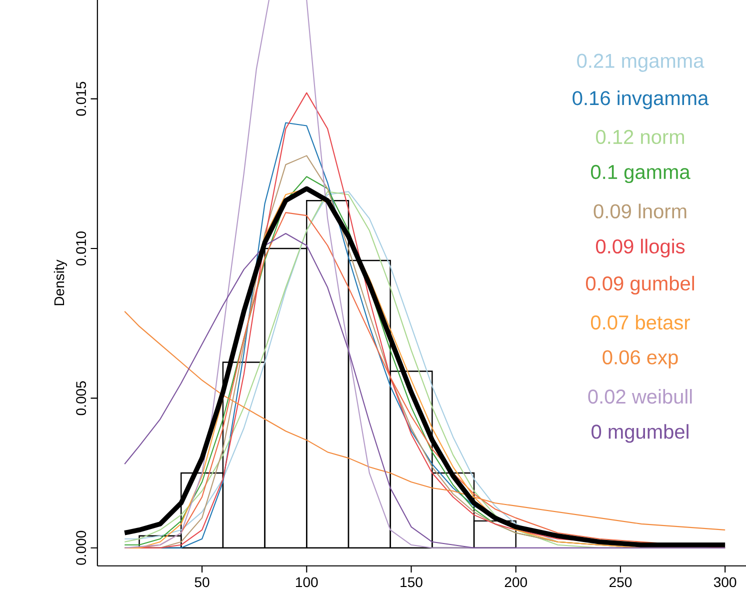 The height and width of the screenshot is (613, 746). Describe the element at coordinates (307, 582) in the screenshot. I see `x-tick-label: 100` at that location.